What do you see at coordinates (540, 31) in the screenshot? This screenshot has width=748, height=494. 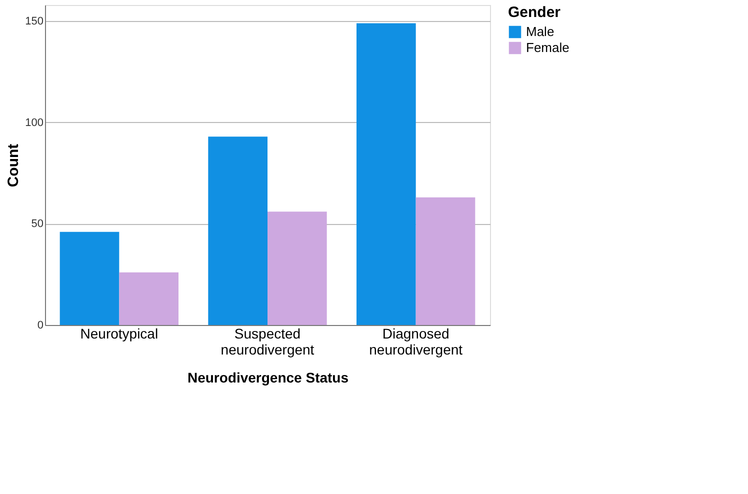 I see `legend-label: Male` at bounding box center [540, 31].